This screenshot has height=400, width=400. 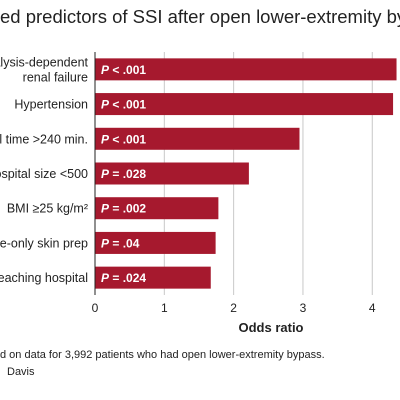 What do you see at coordinates (372, 308) in the screenshot?
I see `x-tick-label: 4` at bounding box center [372, 308].